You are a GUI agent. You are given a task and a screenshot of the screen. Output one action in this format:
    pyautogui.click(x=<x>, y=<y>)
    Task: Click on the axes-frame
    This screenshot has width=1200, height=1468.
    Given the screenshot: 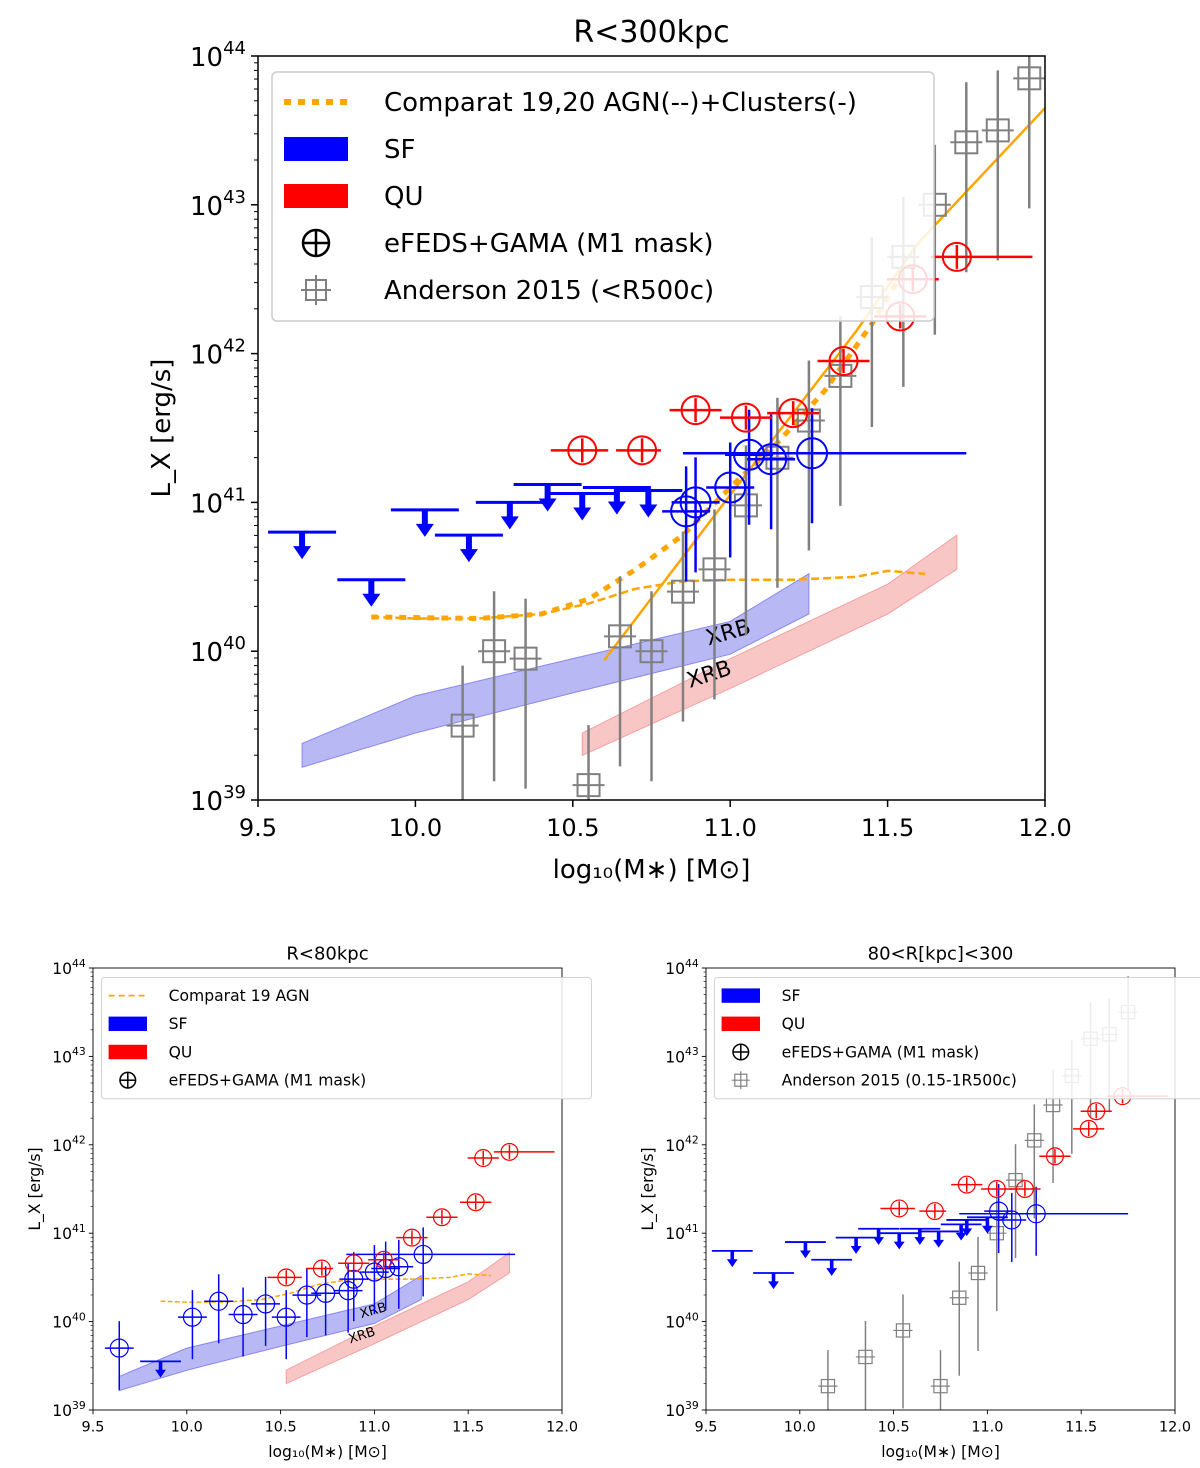 What is the action you would take?
    pyautogui.click(x=940, y=1189)
    